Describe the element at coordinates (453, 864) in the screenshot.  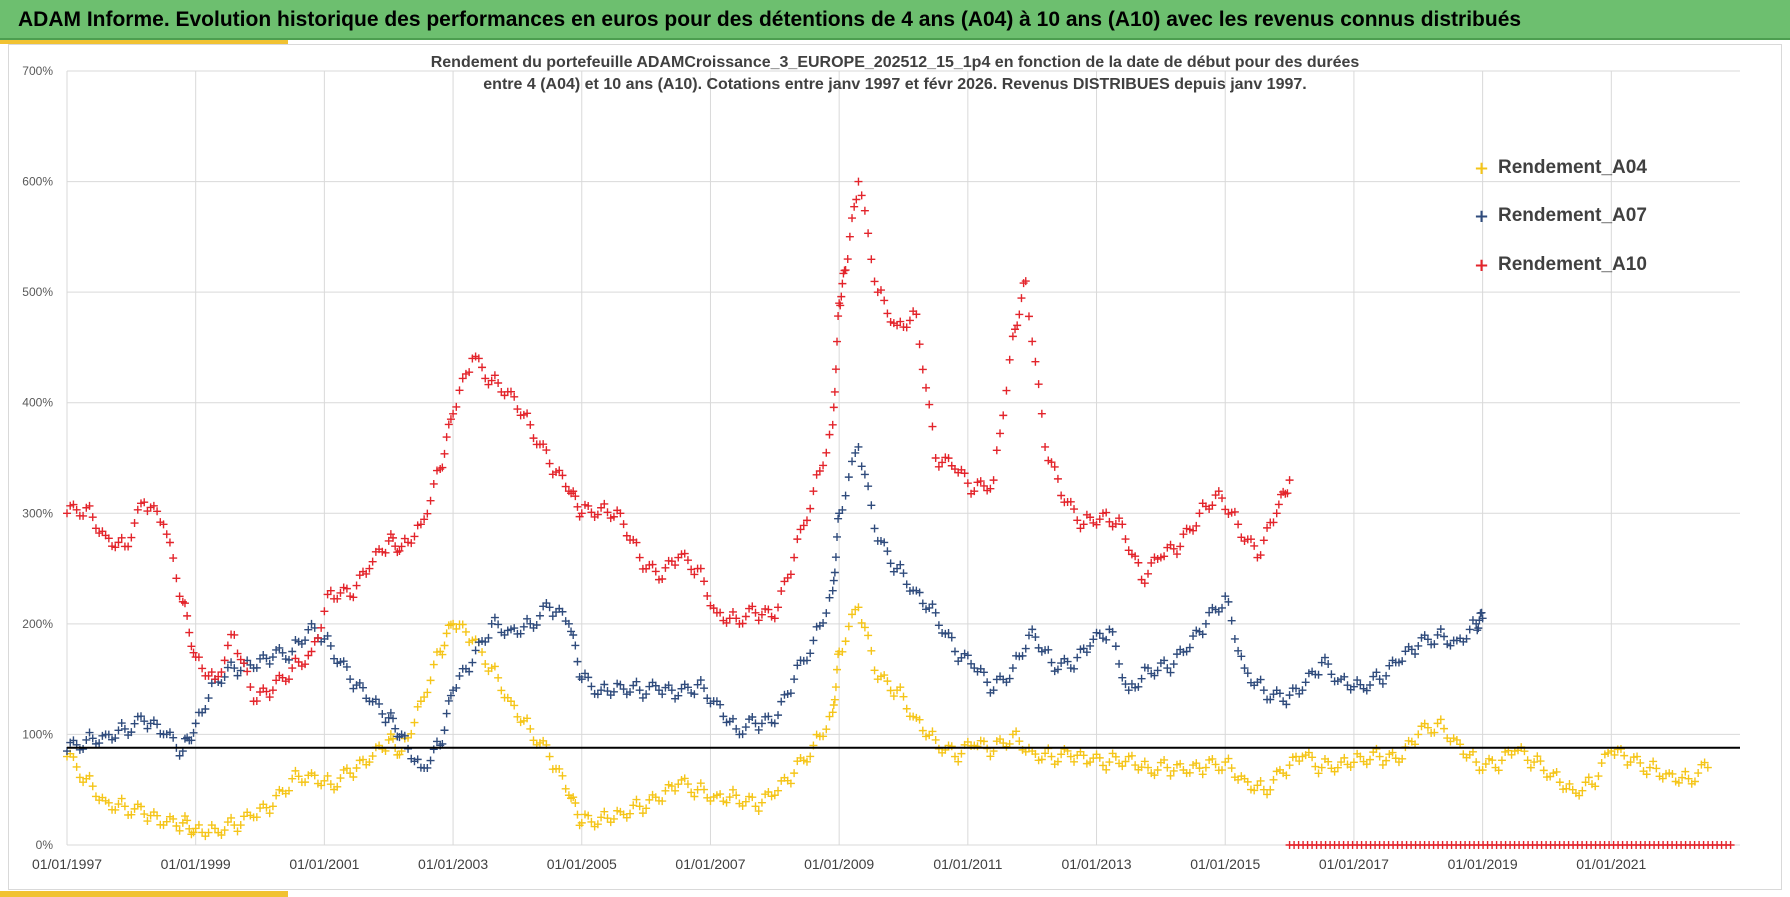
I see `x-tick-label: 01/01/2003` at that location.